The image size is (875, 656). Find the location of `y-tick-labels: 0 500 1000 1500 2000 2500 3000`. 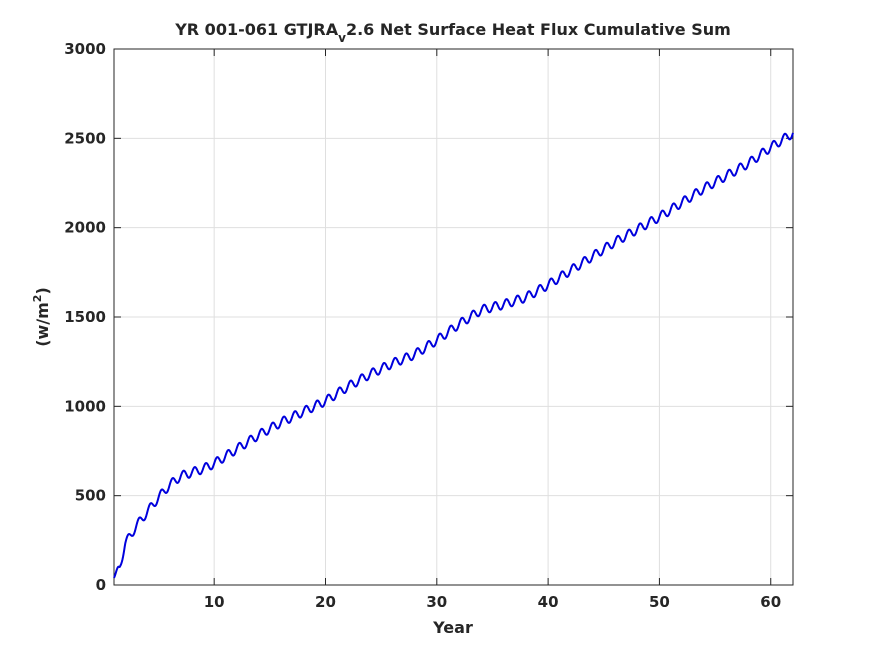

y-tick-labels: 0 500 1000 1500 2000 2500 3000 is located at coordinates (85, 317).